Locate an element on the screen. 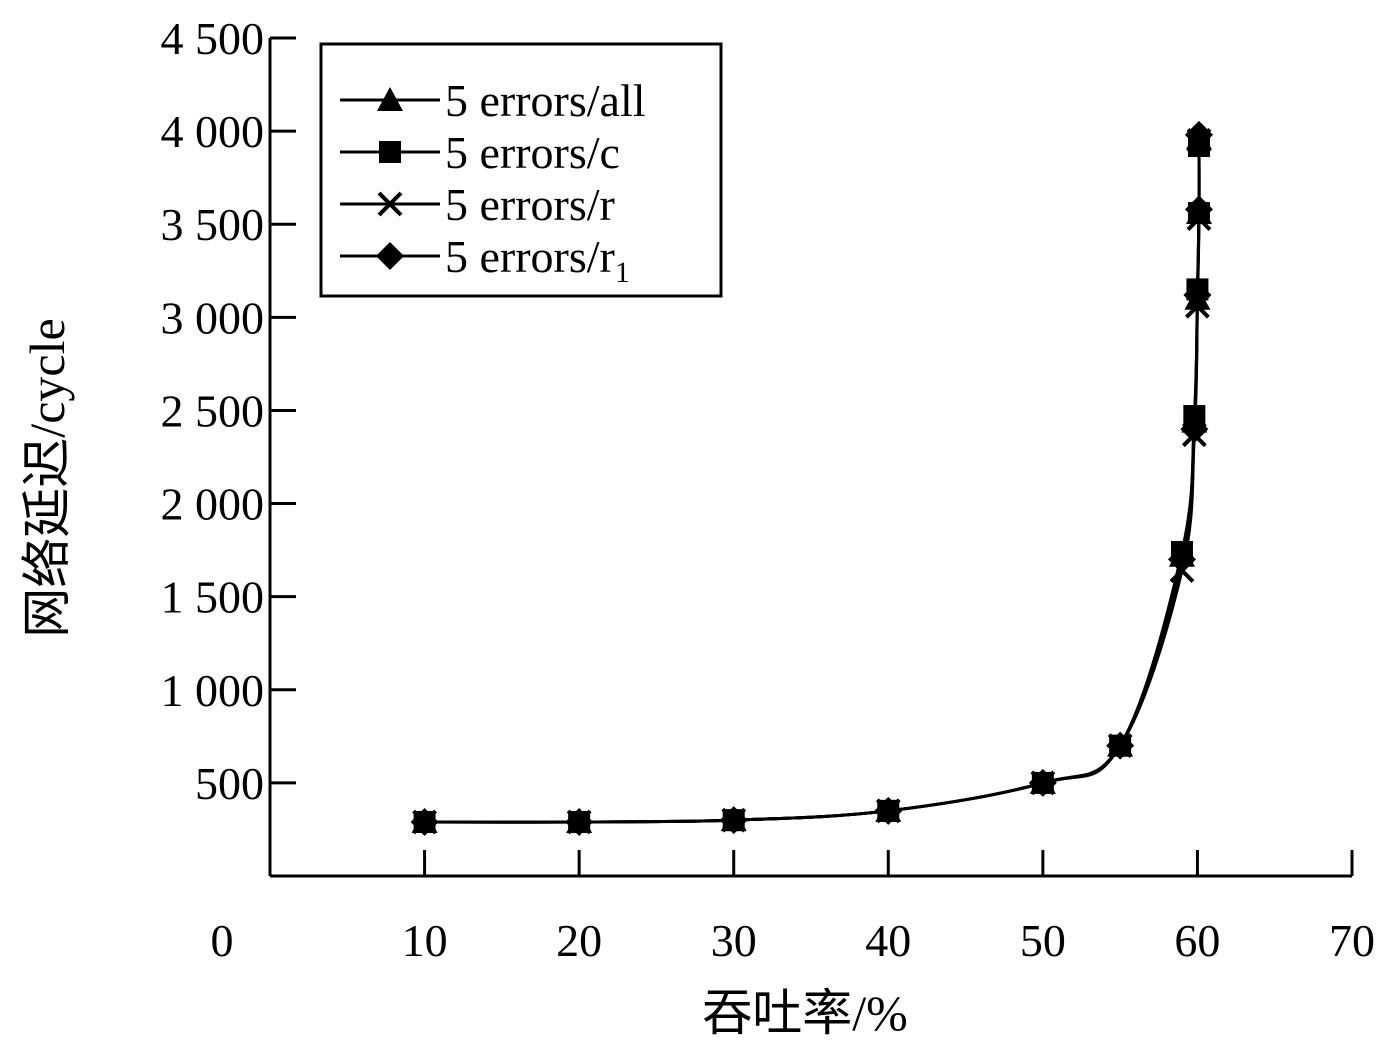 The width and height of the screenshot is (1381, 1049). y-axis-title: 网络延迟/cycle is located at coordinates (47, 477).